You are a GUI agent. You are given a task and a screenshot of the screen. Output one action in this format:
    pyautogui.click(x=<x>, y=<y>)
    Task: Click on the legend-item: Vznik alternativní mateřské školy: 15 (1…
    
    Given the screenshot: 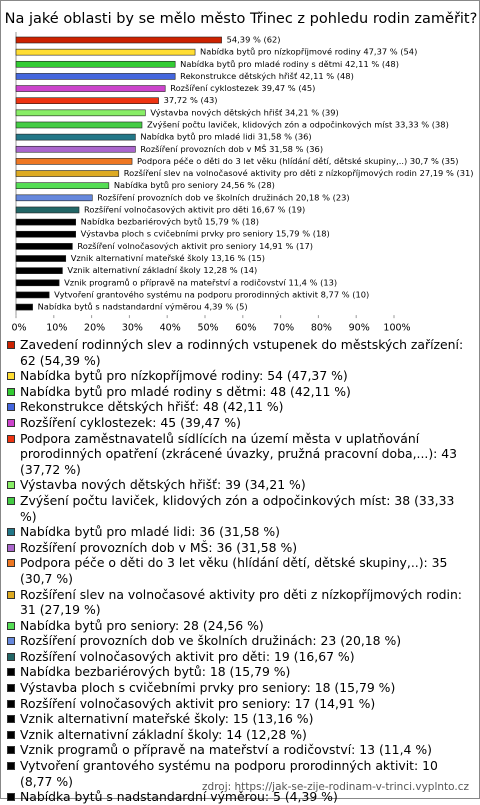 What is the action you would take?
    pyautogui.click(x=240, y=719)
    